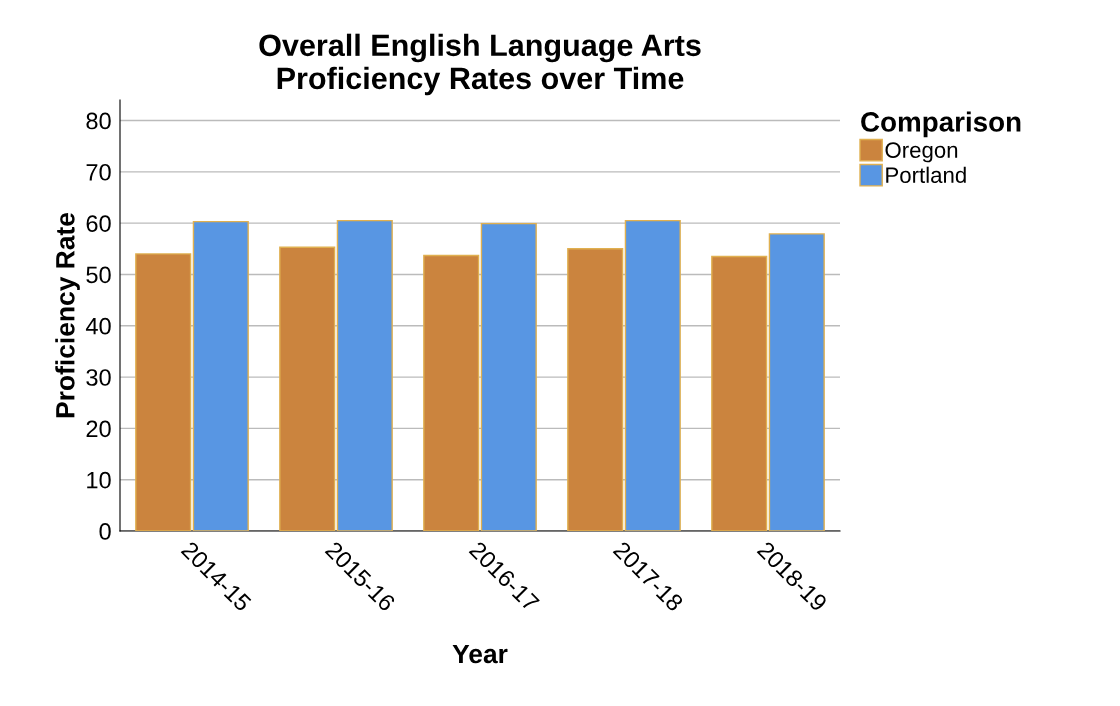 This screenshot has width=1120, height=706. I want to click on y-tick-label: 30, so click(98, 377).